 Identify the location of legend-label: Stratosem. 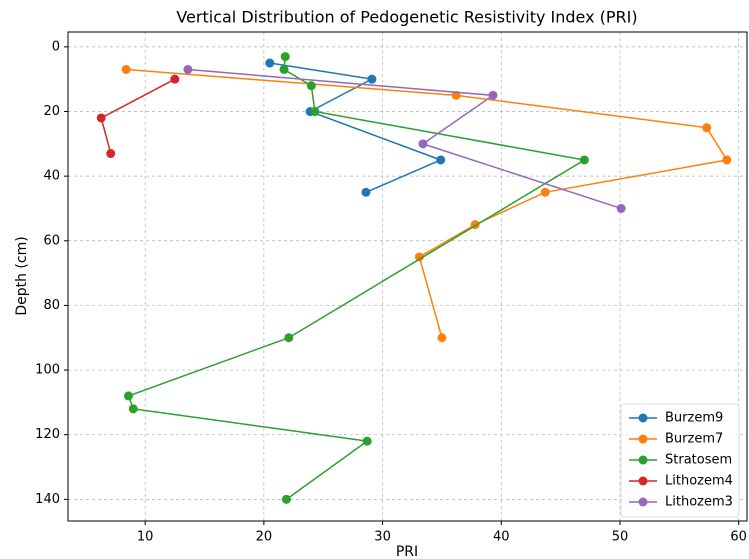
(698, 460).